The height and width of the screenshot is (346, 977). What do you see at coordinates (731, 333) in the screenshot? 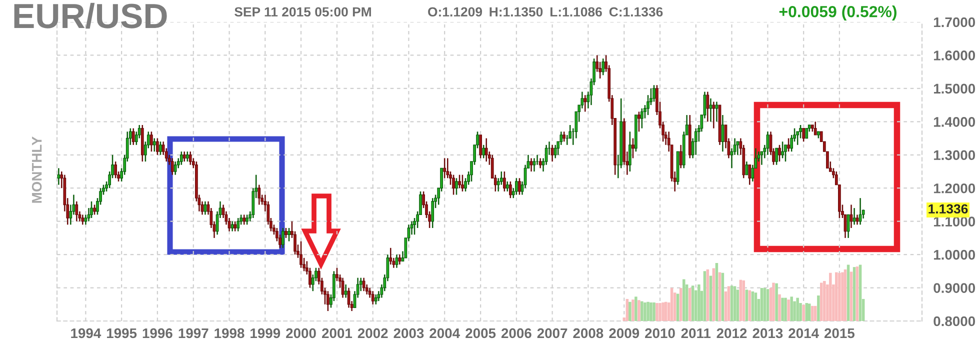
I see `x-tick-label: 2012` at bounding box center [731, 333].